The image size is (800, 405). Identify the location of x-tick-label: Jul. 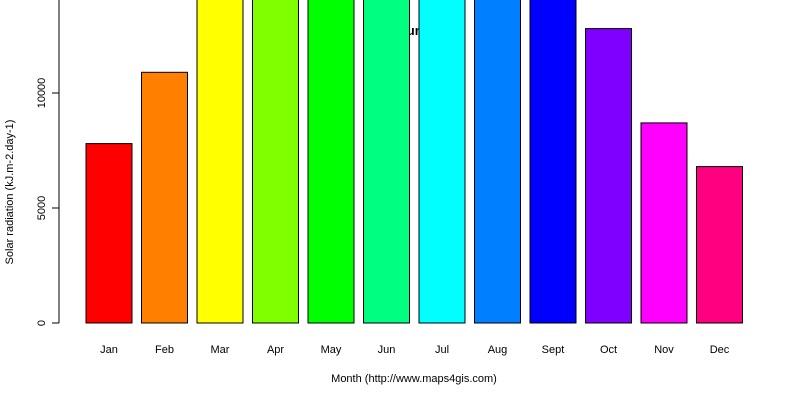
(442, 350).